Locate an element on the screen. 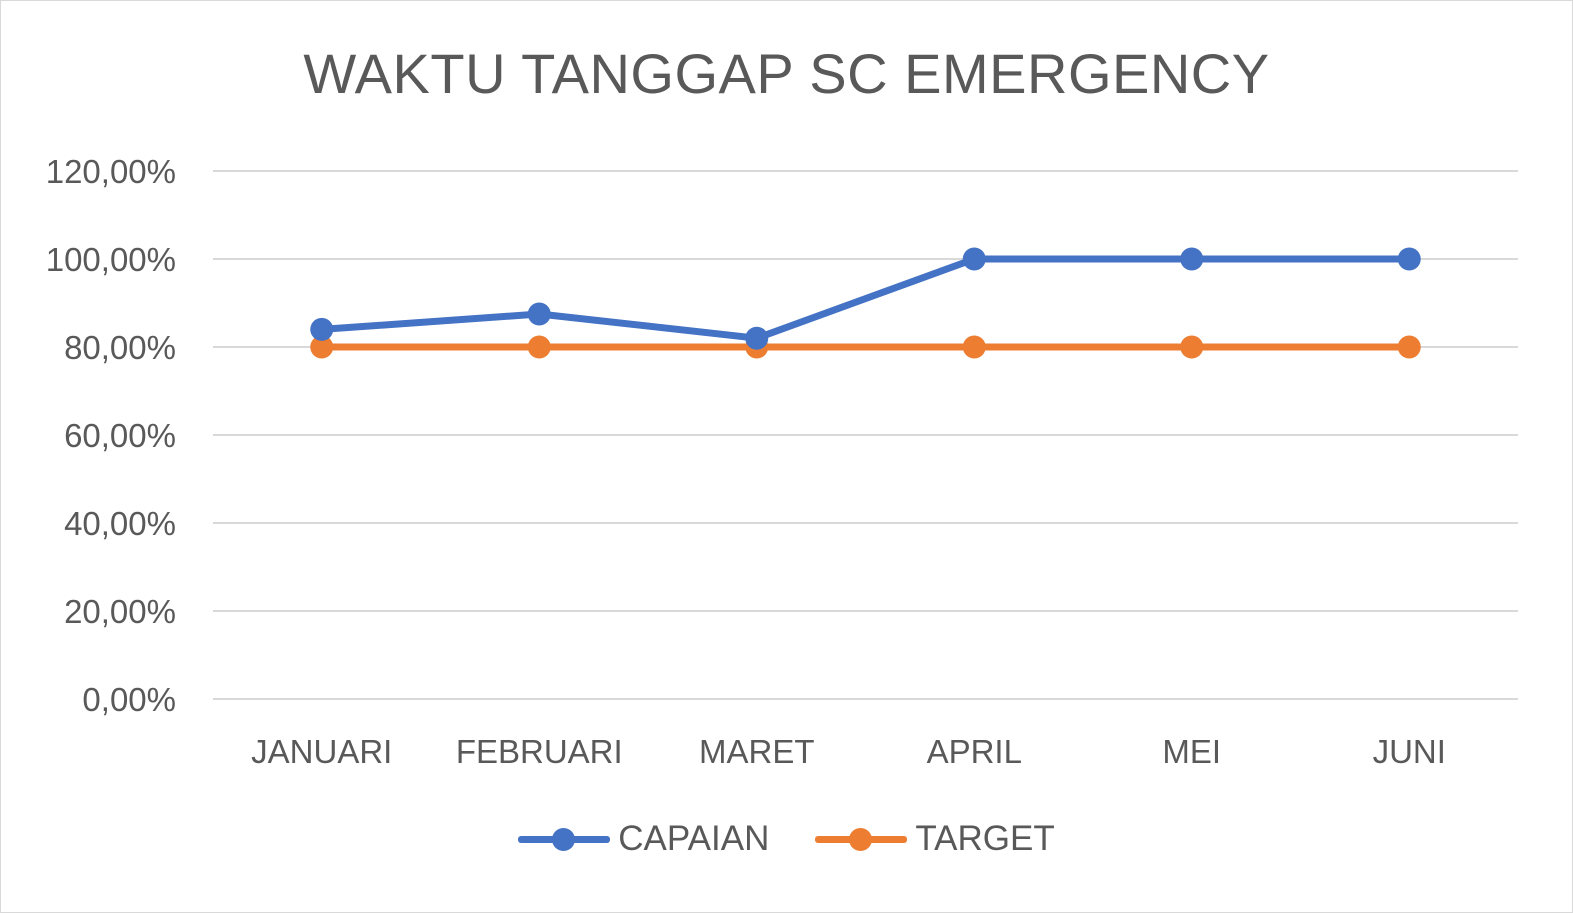 The image size is (1573, 913). y-tick-label-0: 0,00% is located at coordinates (129, 699).